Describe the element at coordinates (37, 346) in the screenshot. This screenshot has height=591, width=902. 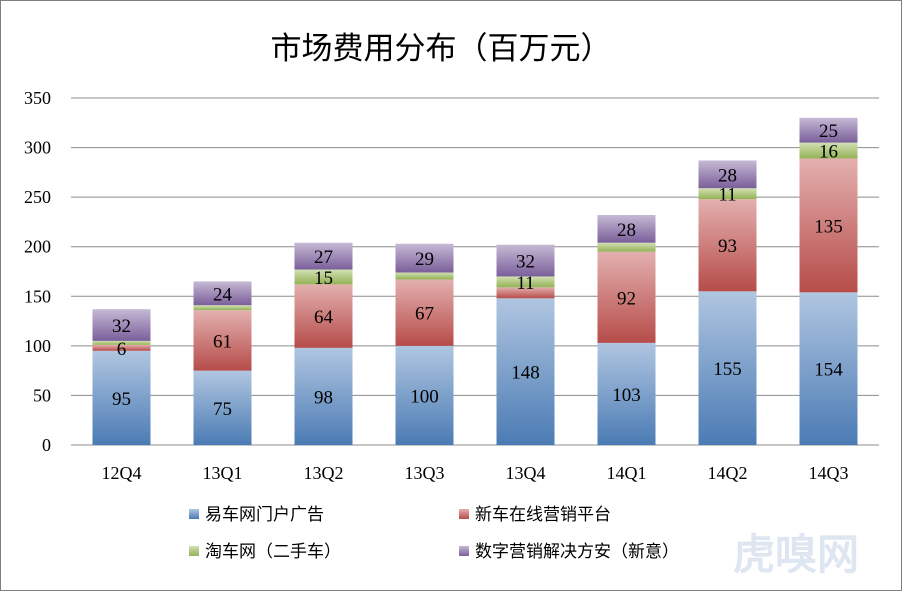
I see `y-tick-label: 100` at that location.